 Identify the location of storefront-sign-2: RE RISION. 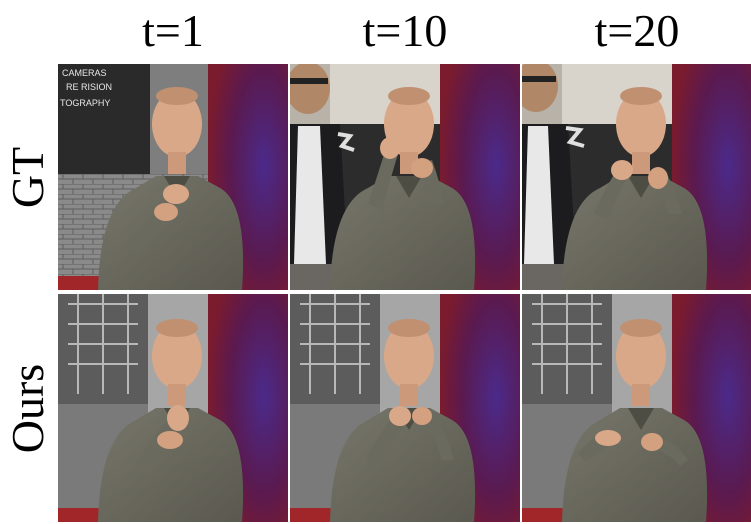
(89, 87).